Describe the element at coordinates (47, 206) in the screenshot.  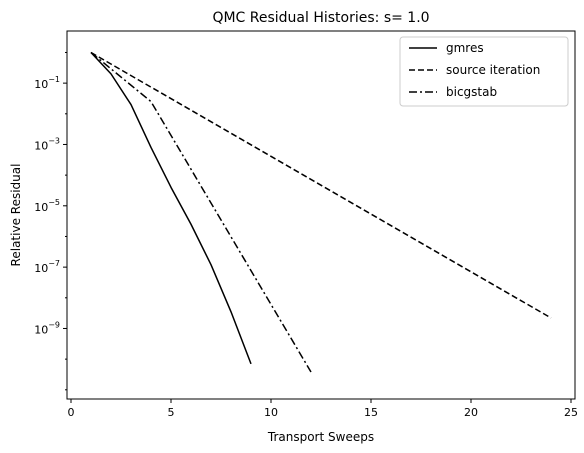
I see `y-tick-label: 10⁻⁵` at that location.